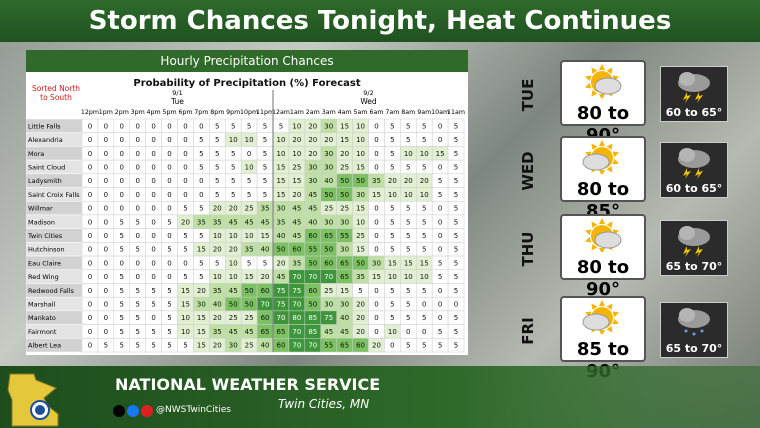 The height and width of the screenshot is (428, 760). What do you see at coordinates (43, 277) in the screenshot?
I see `location: Red Wing` at bounding box center [43, 277].